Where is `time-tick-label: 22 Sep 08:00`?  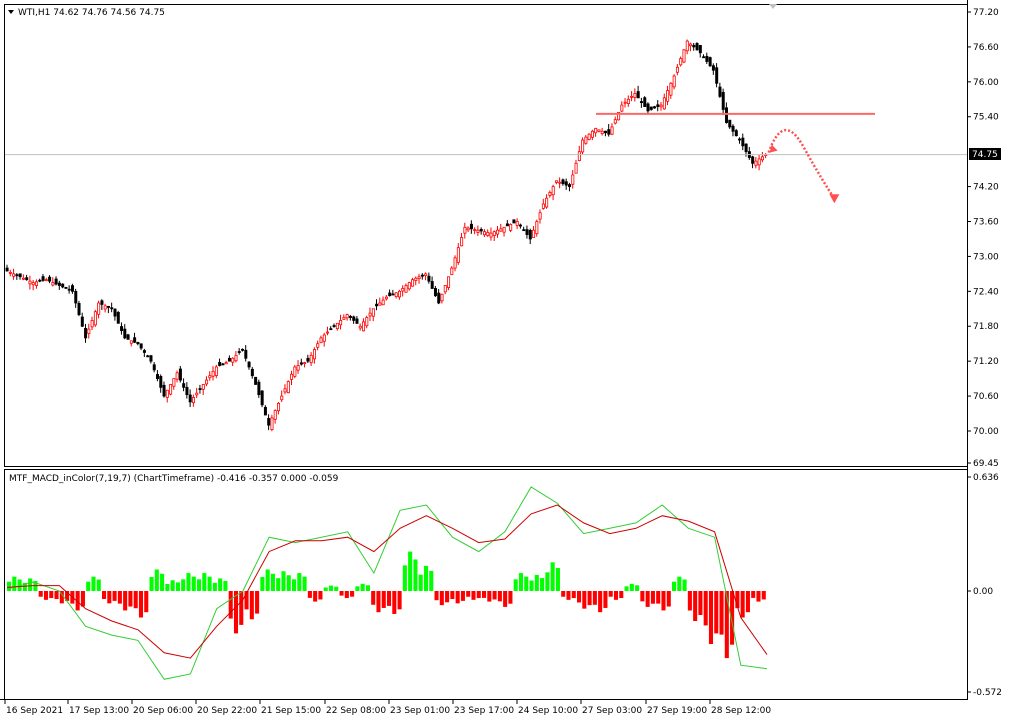
time-tick-label: 22 Sep 08:00 is located at coordinates (356, 711).